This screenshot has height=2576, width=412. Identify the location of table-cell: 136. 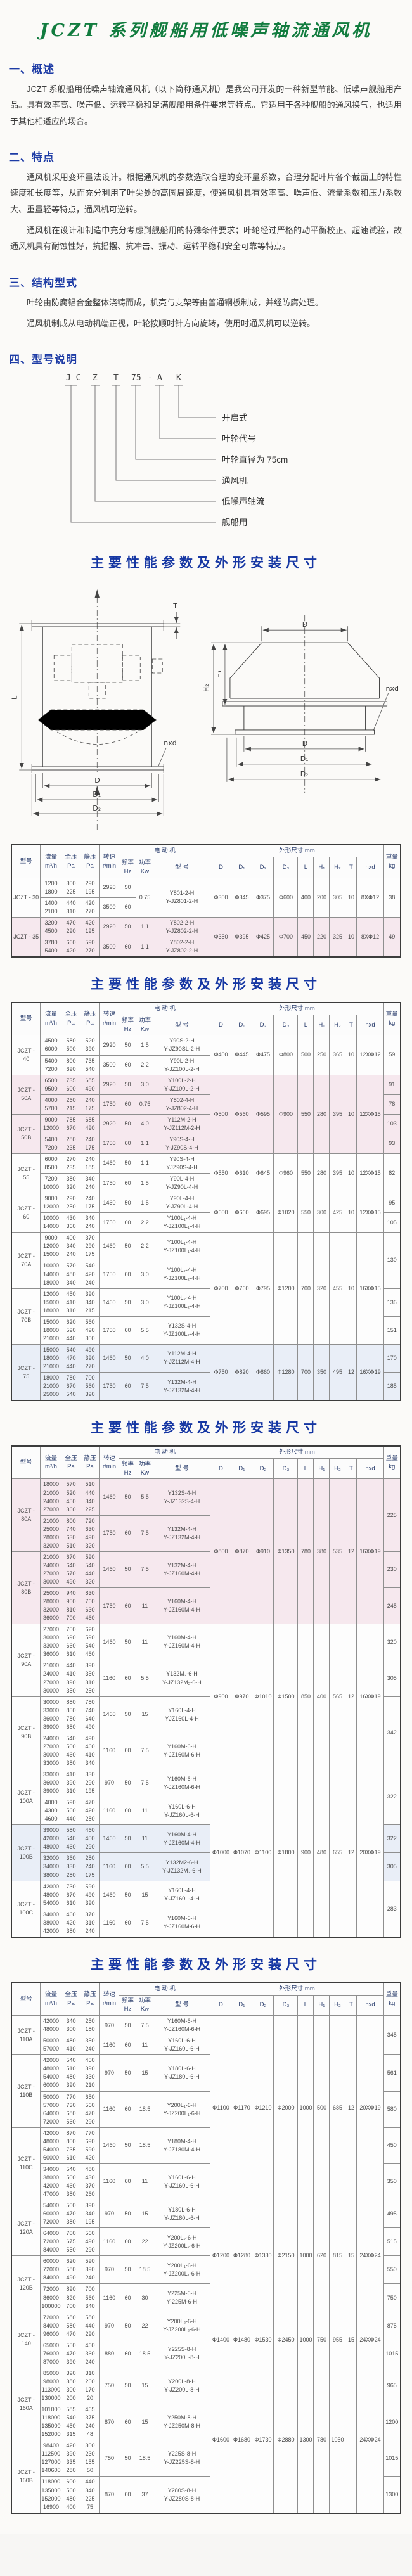
(392, 1302).